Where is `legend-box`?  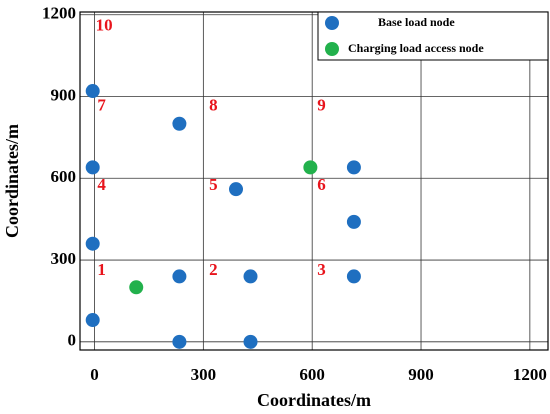
legend-box is located at coordinates (433, 36).